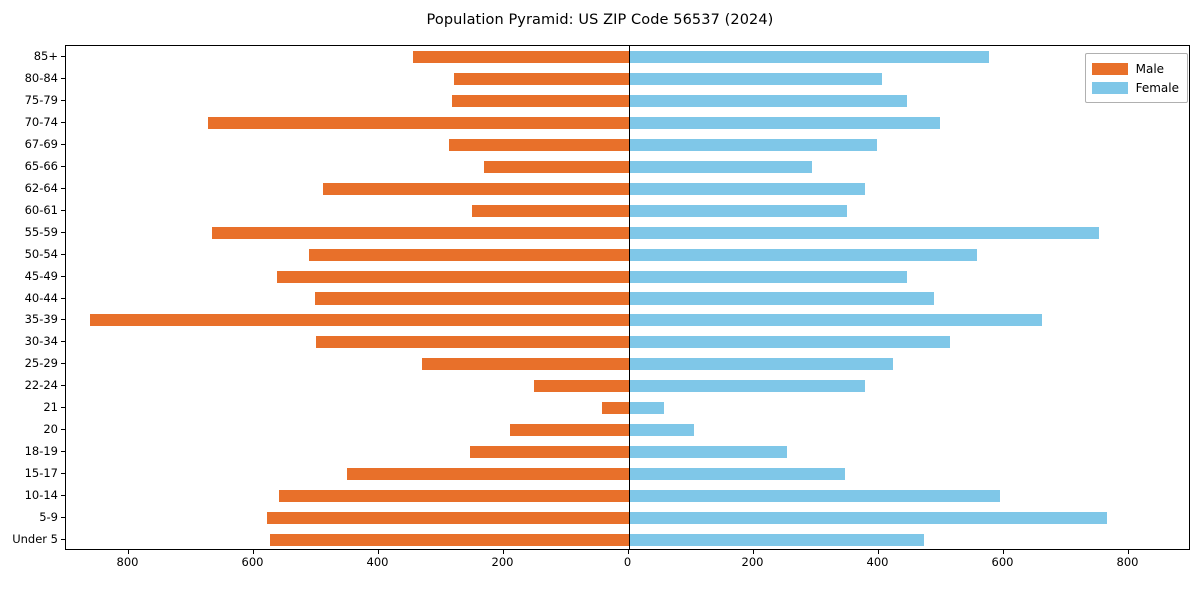 The width and height of the screenshot is (1200, 600). I want to click on y-axis-tick-label: Under 5, so click(35, 539).